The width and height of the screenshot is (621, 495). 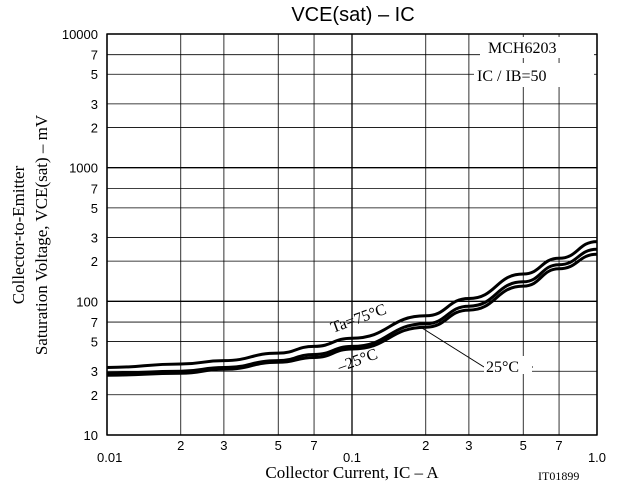 I want to click on x-tick-label: 0.1, so click(x=352, y=457).